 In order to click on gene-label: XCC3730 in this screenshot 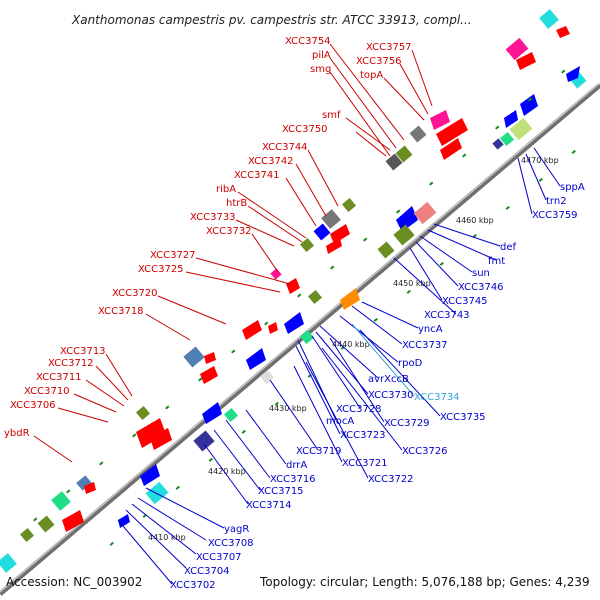, I will do `click(391, 395)`.